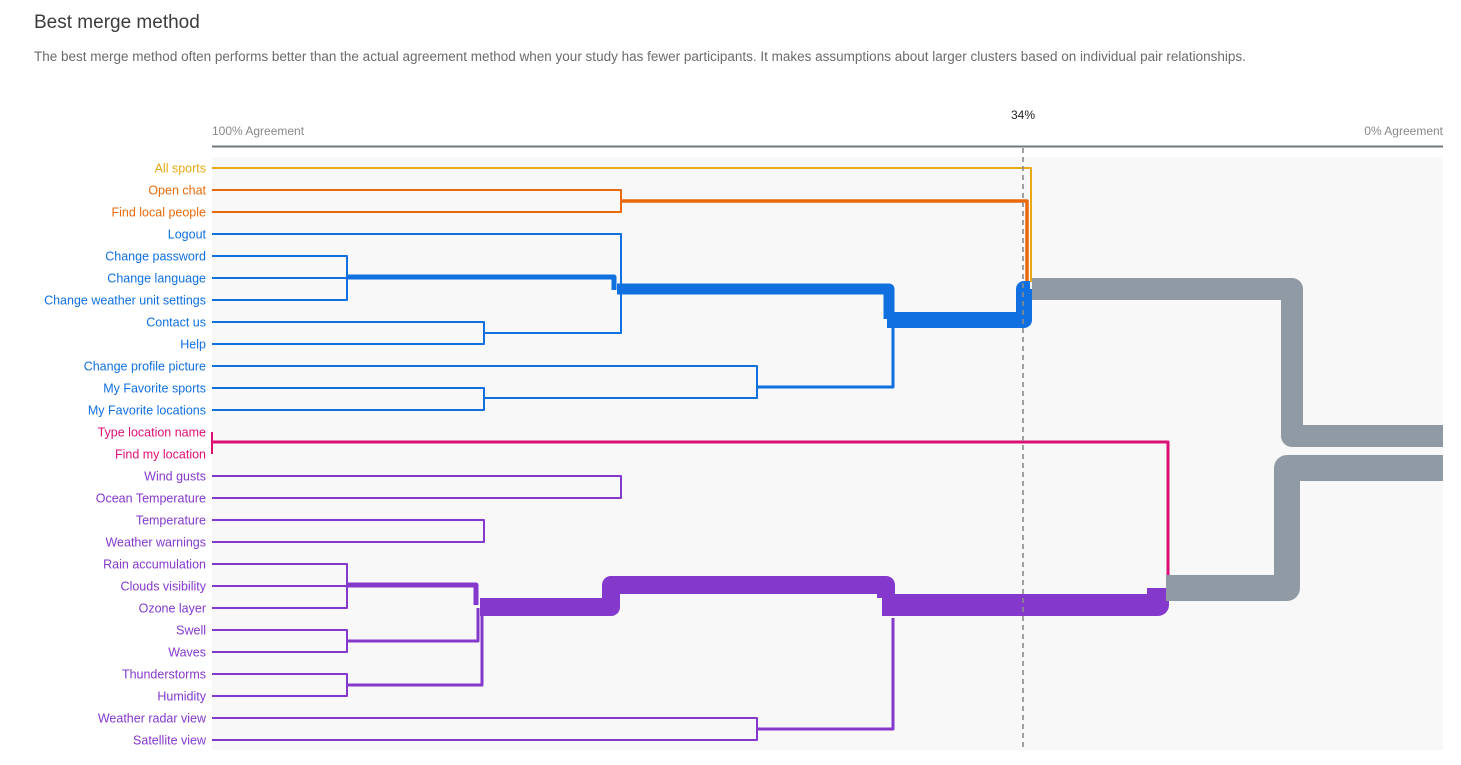 The image size is (1461, 765). What do you see at coordinates (1237, 362) in the screenshot?
I see `branch-root-upper` at bounding box center [1237, 362].